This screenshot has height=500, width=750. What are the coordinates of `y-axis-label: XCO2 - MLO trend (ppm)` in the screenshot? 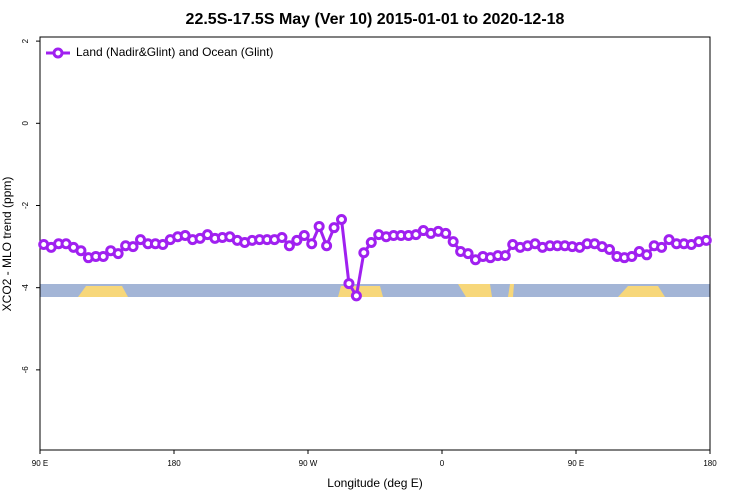 It's located at (7, 244).